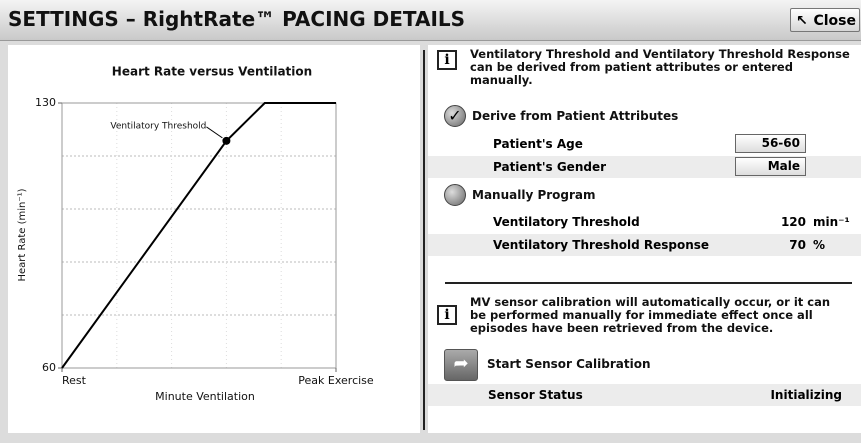 Image resolution: width=861 pixels, height=443 pixels. What do you see at coordinates (831, 222) in the screenshot?
I see `setting-unit: min⁻¹` at bounding box center [831, 222].